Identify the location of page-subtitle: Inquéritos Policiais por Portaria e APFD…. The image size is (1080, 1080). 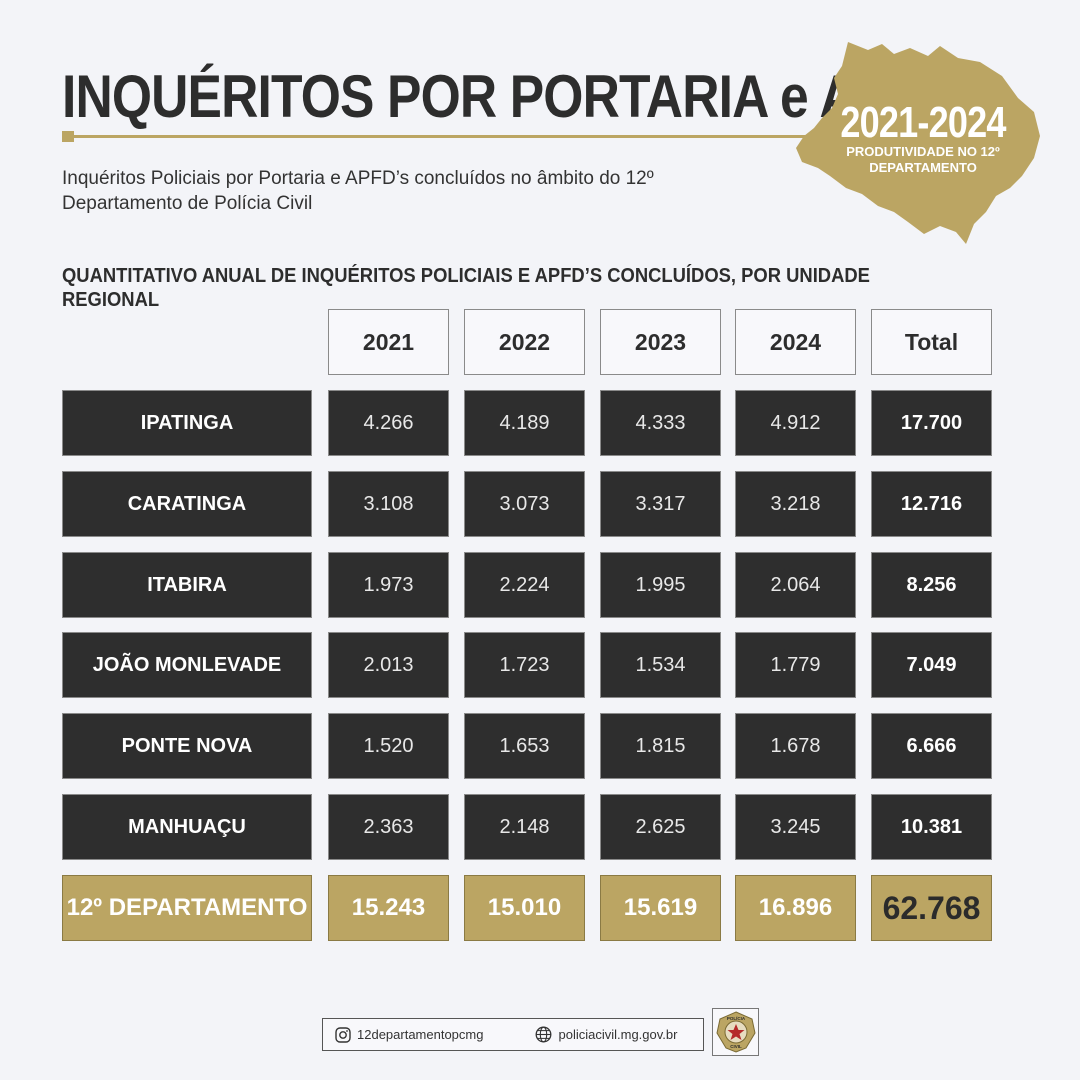
(358, 191).